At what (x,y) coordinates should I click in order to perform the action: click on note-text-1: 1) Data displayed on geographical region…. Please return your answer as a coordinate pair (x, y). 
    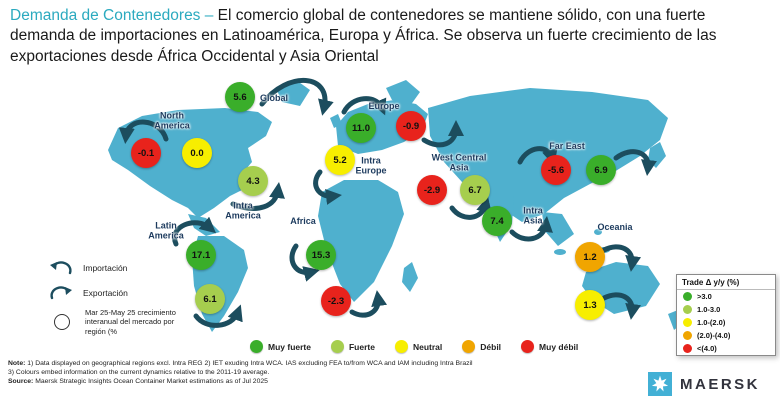
    Looking at the image, I should click on (250, 363).